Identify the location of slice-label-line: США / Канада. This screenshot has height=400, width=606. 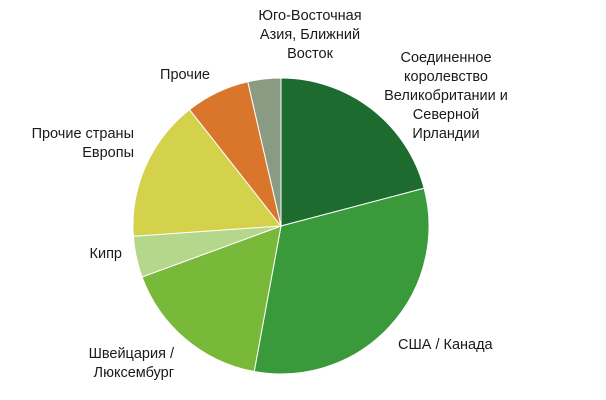
(446, 345).